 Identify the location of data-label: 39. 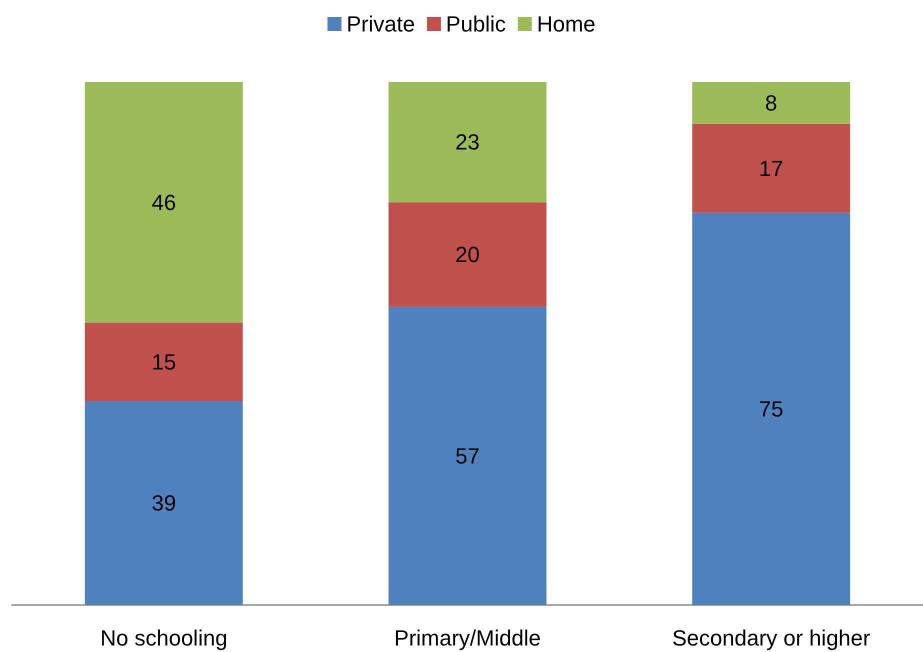
(164, 503).